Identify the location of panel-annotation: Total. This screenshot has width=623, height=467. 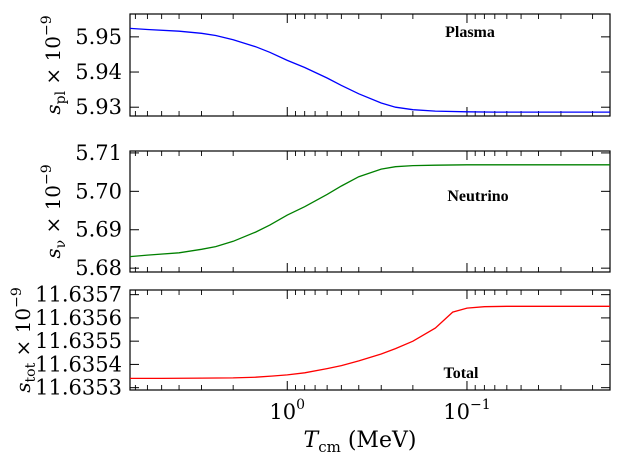
(462, 373).